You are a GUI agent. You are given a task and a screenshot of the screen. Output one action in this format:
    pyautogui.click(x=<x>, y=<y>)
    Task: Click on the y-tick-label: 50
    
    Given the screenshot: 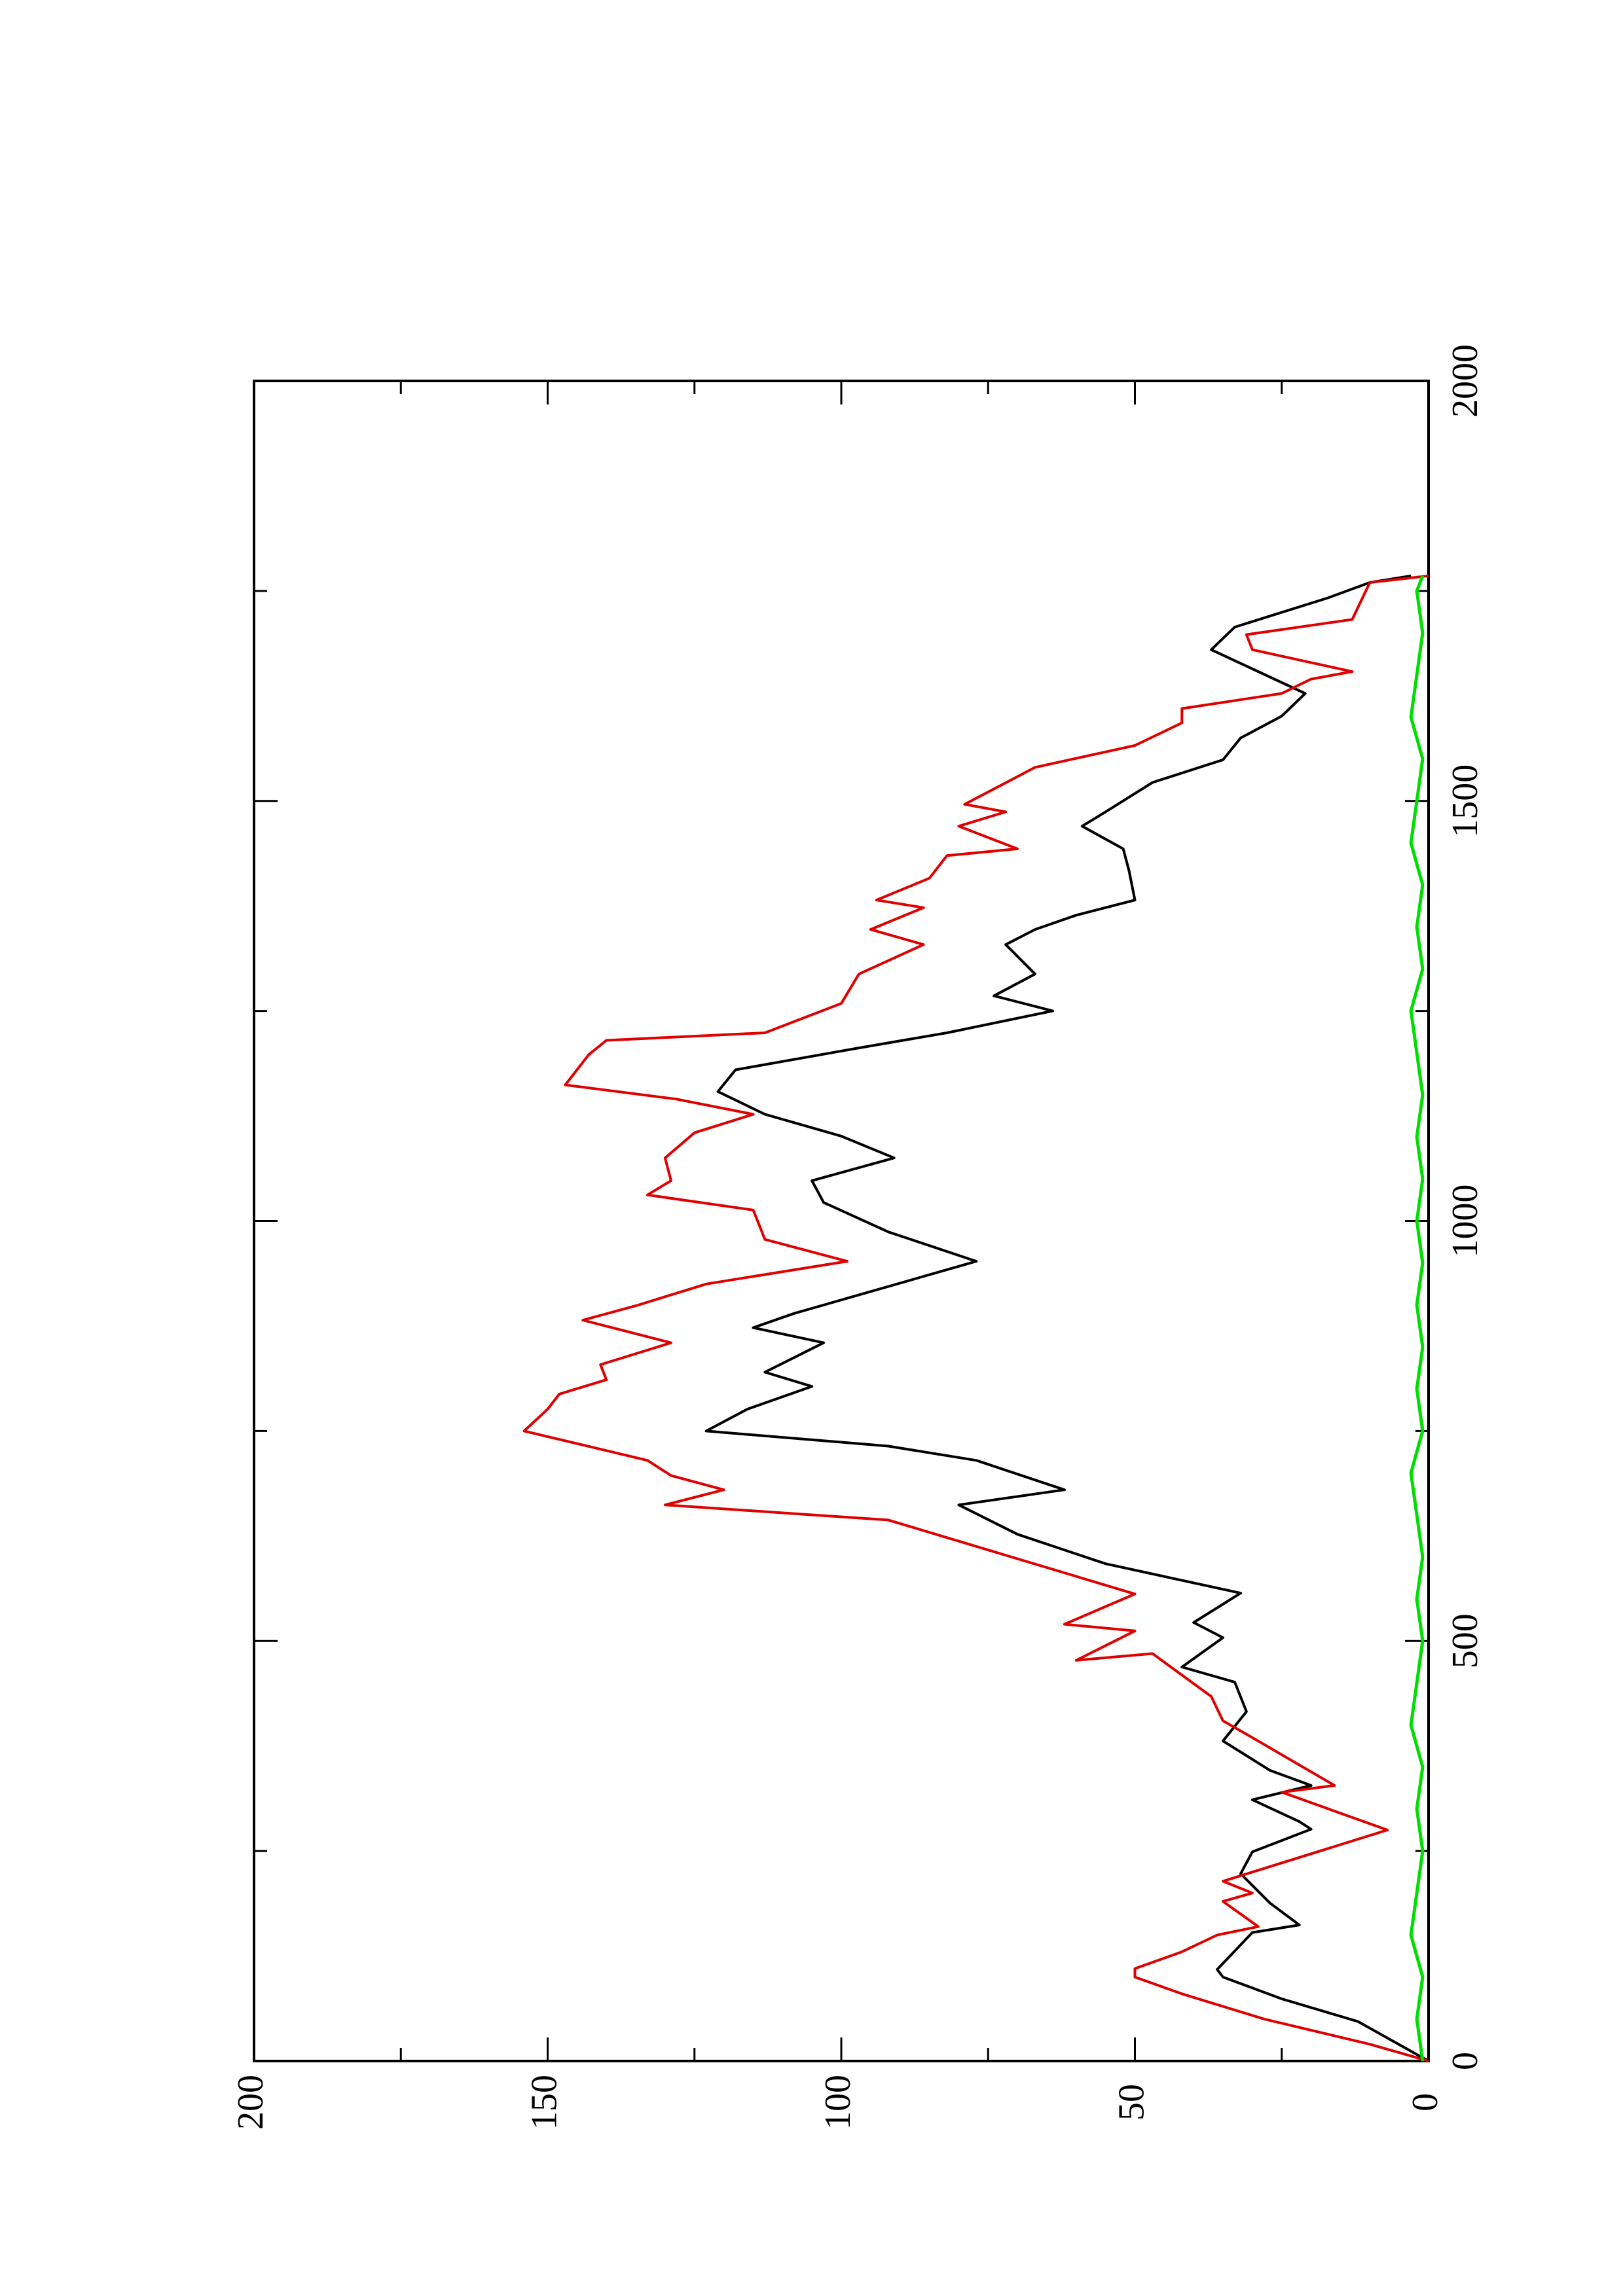 What is the action you would take?
    pyautogui.click(x=1131, y=2102)
    